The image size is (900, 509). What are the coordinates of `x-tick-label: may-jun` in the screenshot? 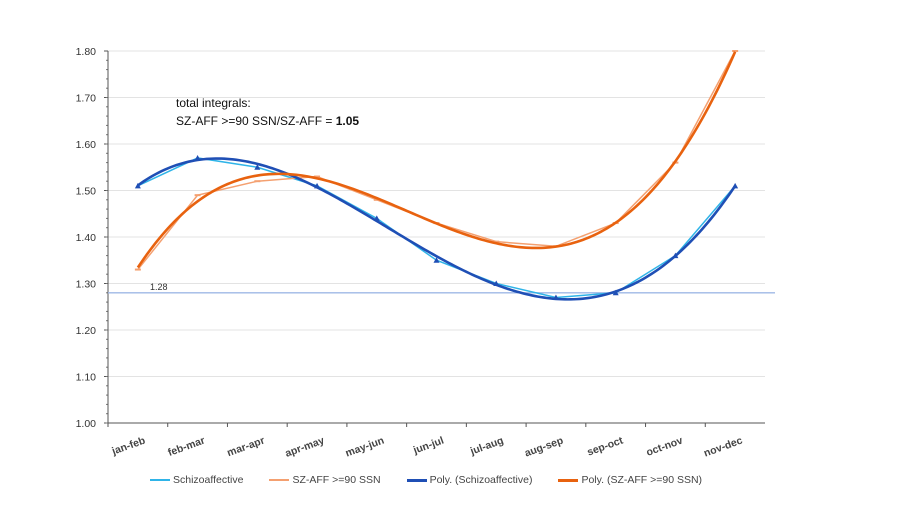 It's located at (365, 447).